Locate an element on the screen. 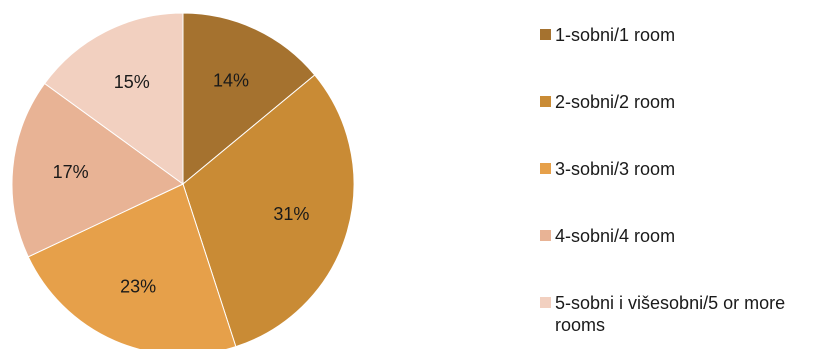 The image size is (826, 349). legend-label-4-room: 4-sobni/4 room is located at coordinates (615, 236).